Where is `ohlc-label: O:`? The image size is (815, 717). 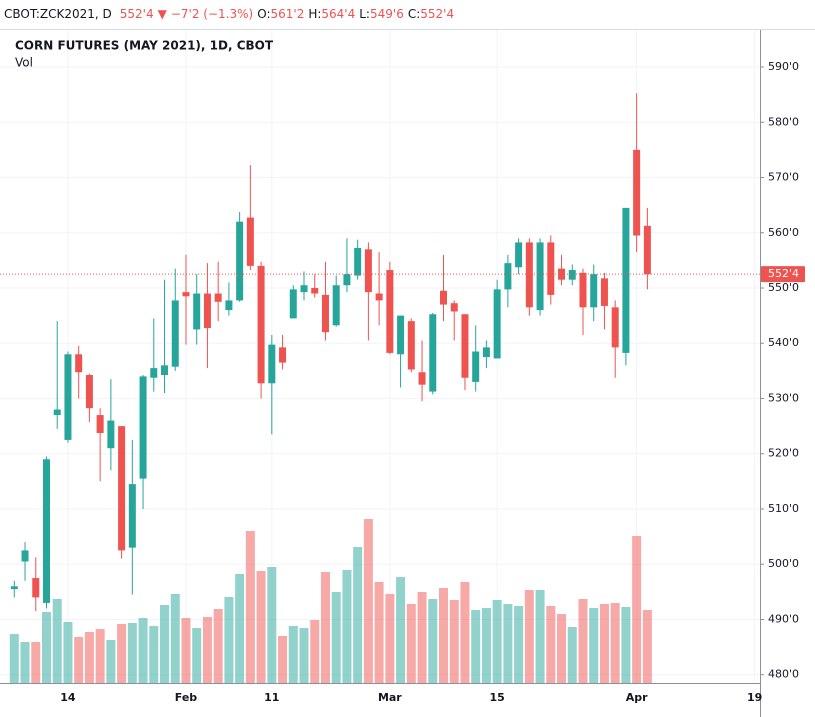 ohlc-label: O: is located at coordinates (263, 14).